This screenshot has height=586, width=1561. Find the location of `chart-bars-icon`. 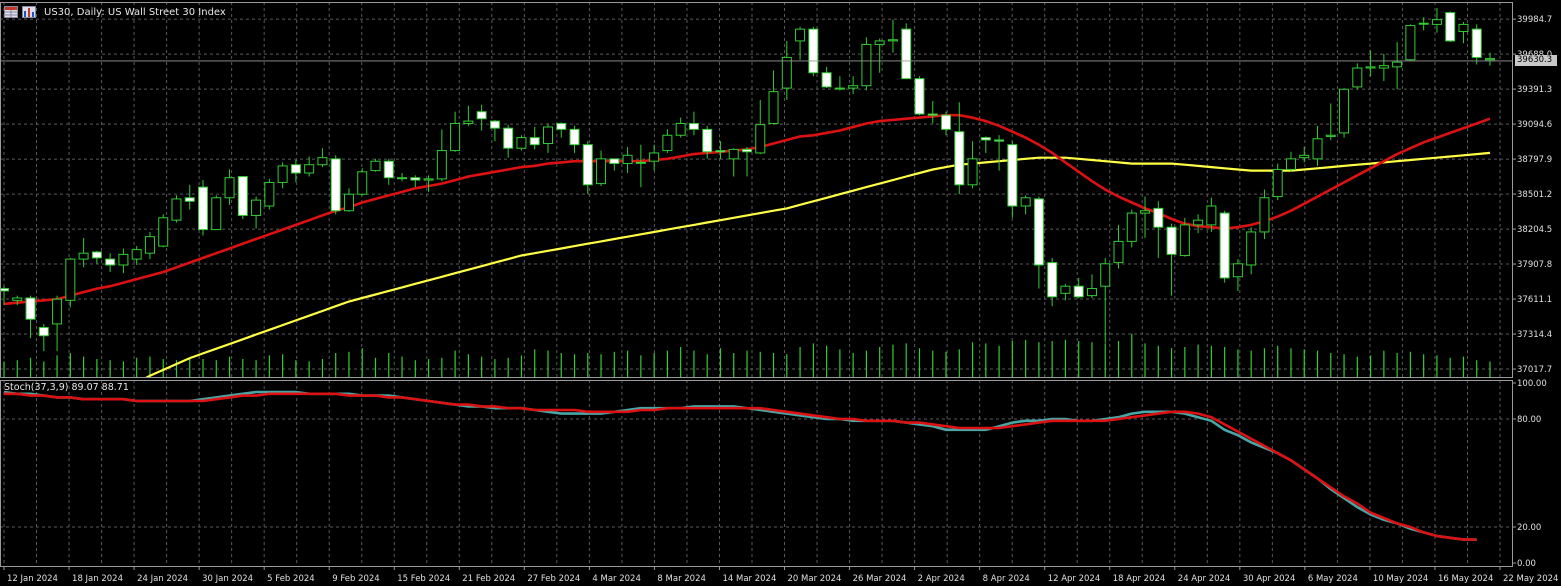

chart-bars-icon is located at coordinates (29, 12).